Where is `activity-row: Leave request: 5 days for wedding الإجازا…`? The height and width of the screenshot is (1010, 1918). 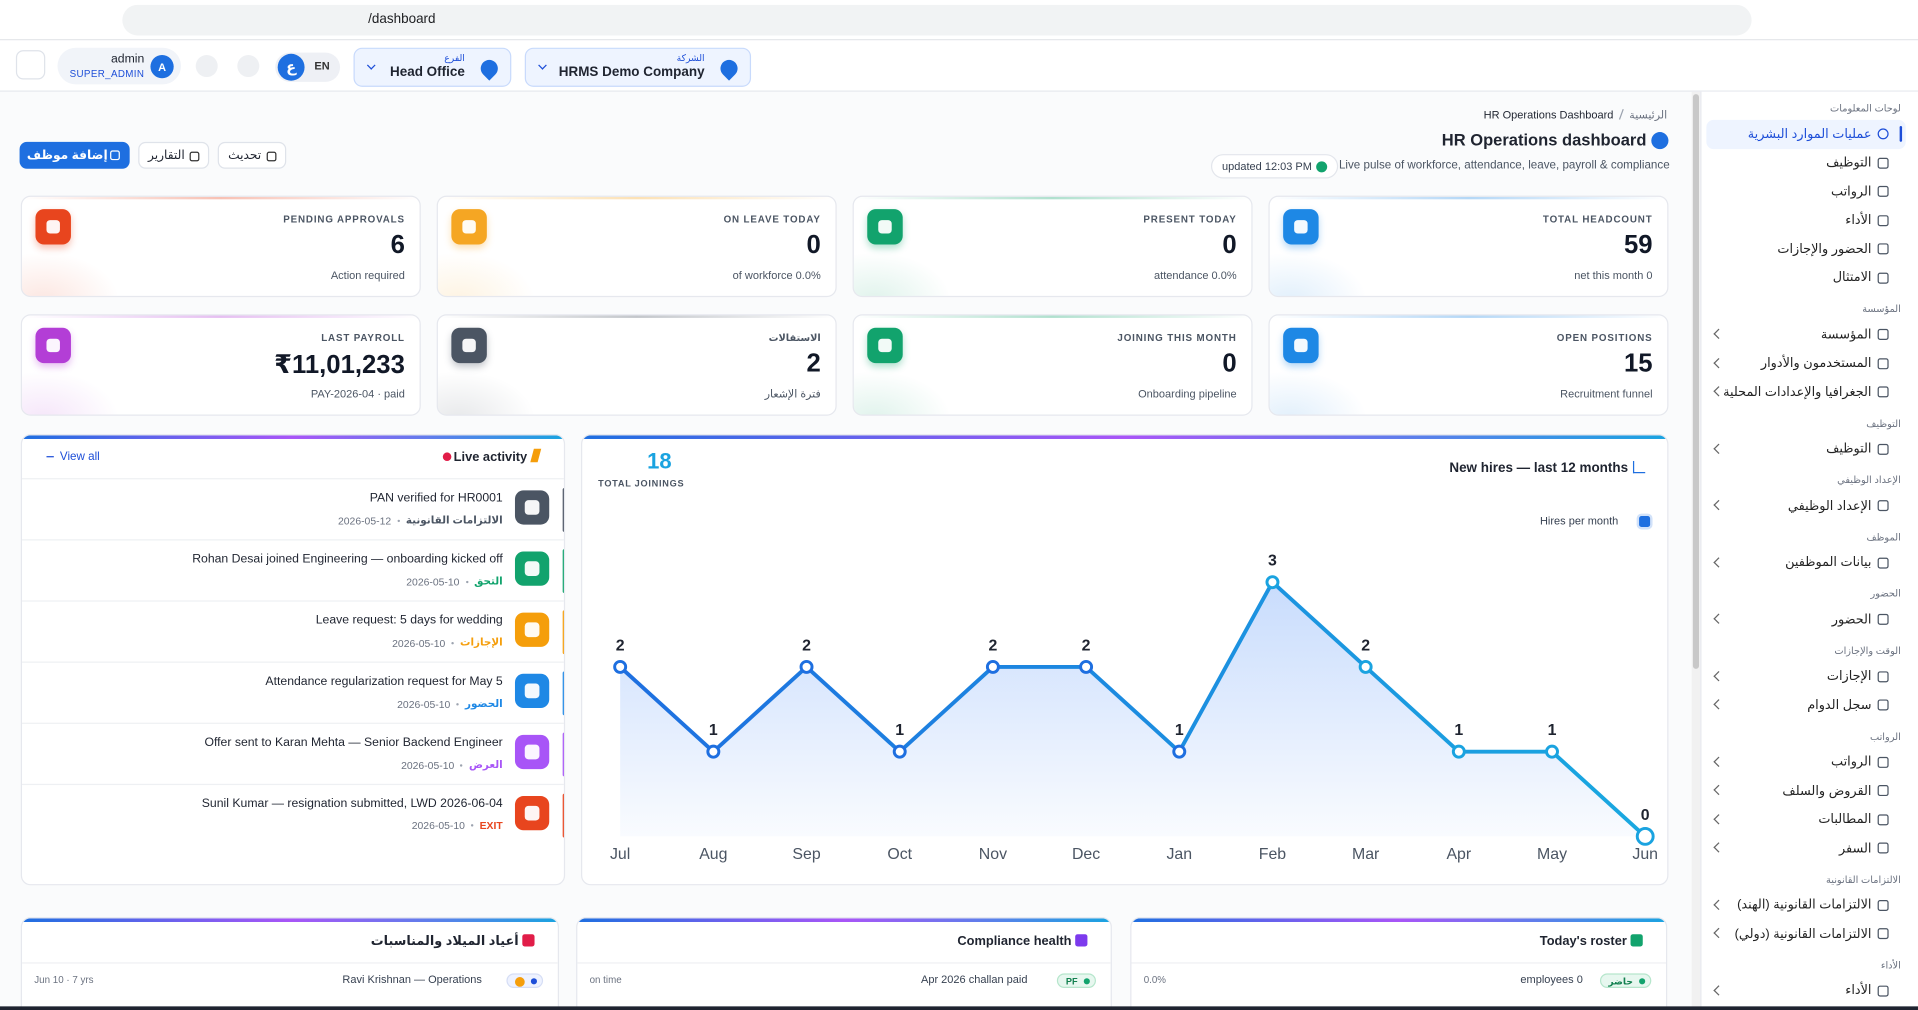
activity-row: Leave request: 5 days for wedding الإجازا… is located at coordinates (293, 630).